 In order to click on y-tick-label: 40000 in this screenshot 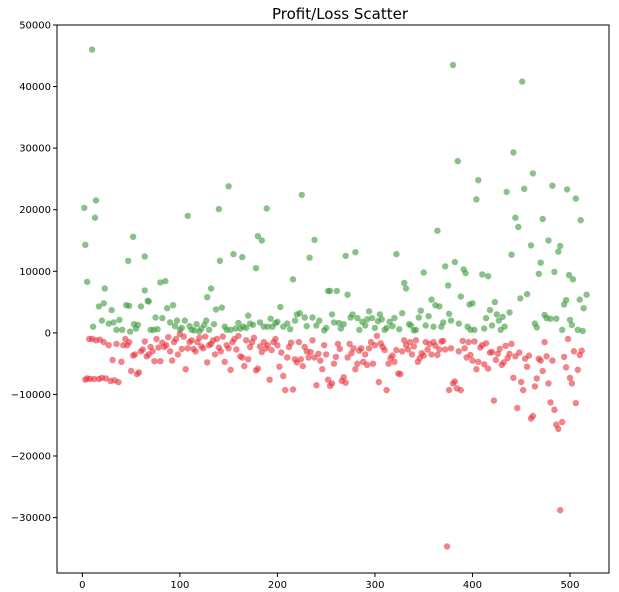, I will do `click(35, 87)`.